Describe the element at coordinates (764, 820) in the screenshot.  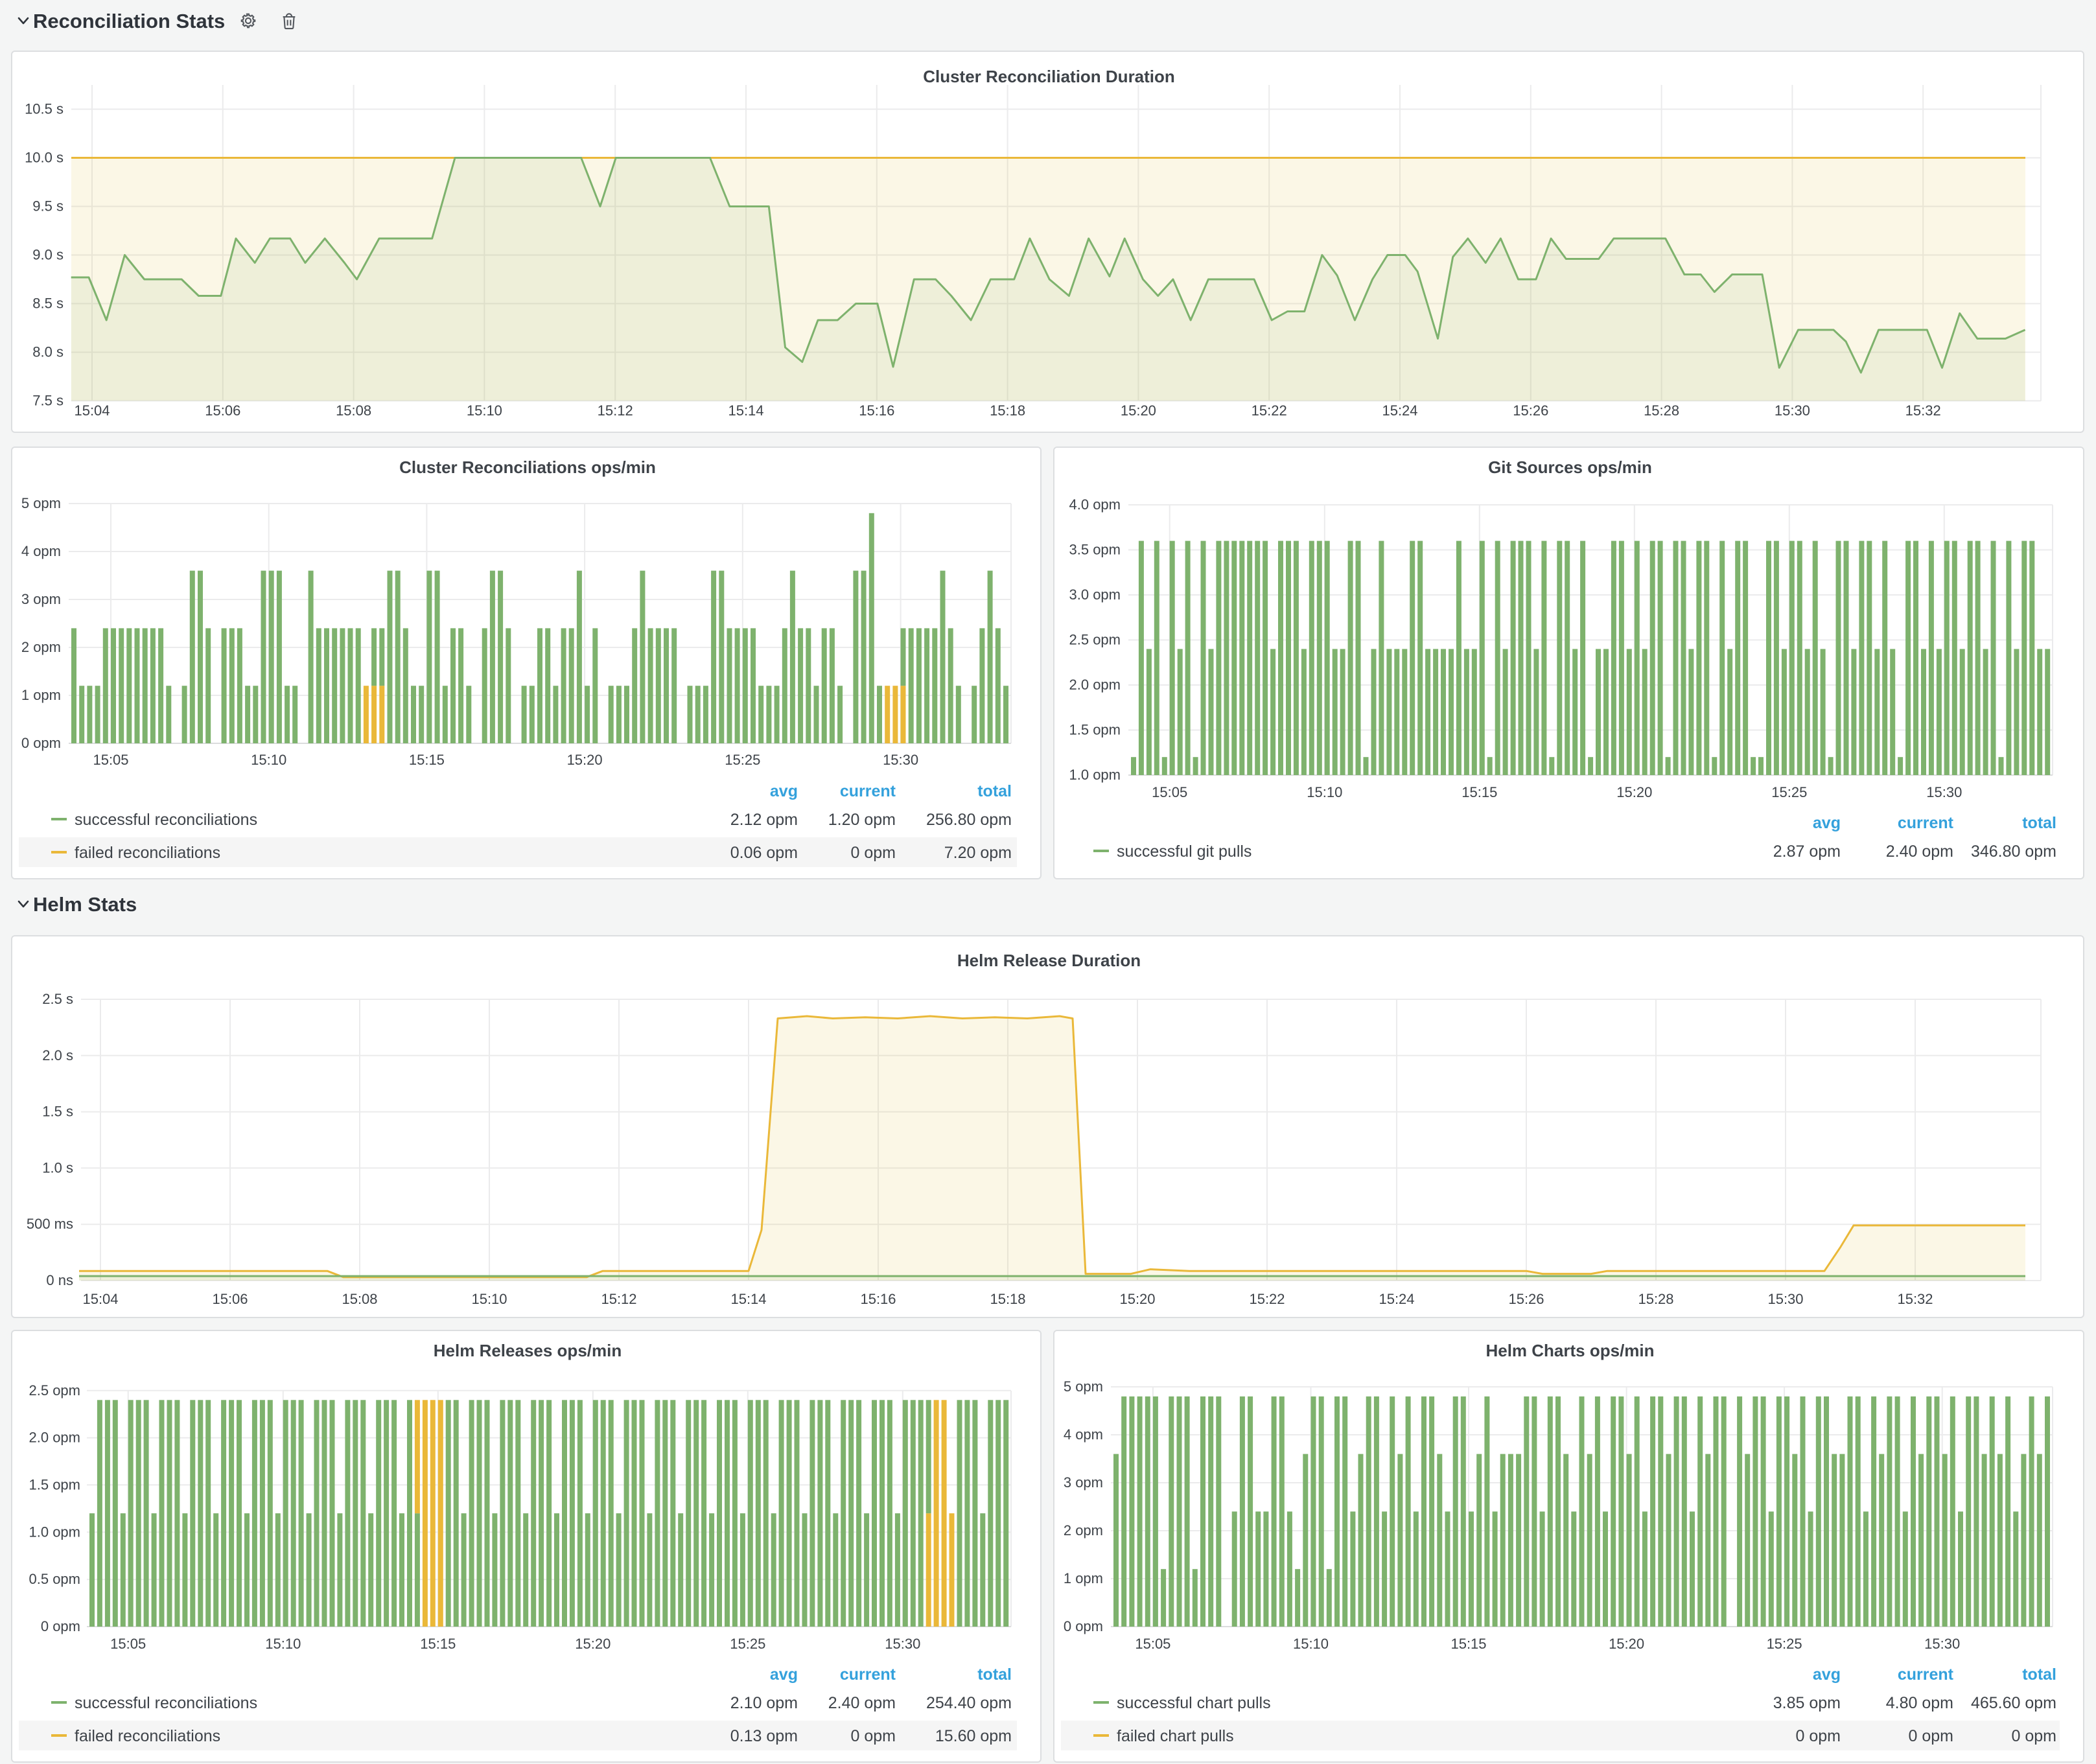
I see `svg-text: 2.12 opm` at that location.